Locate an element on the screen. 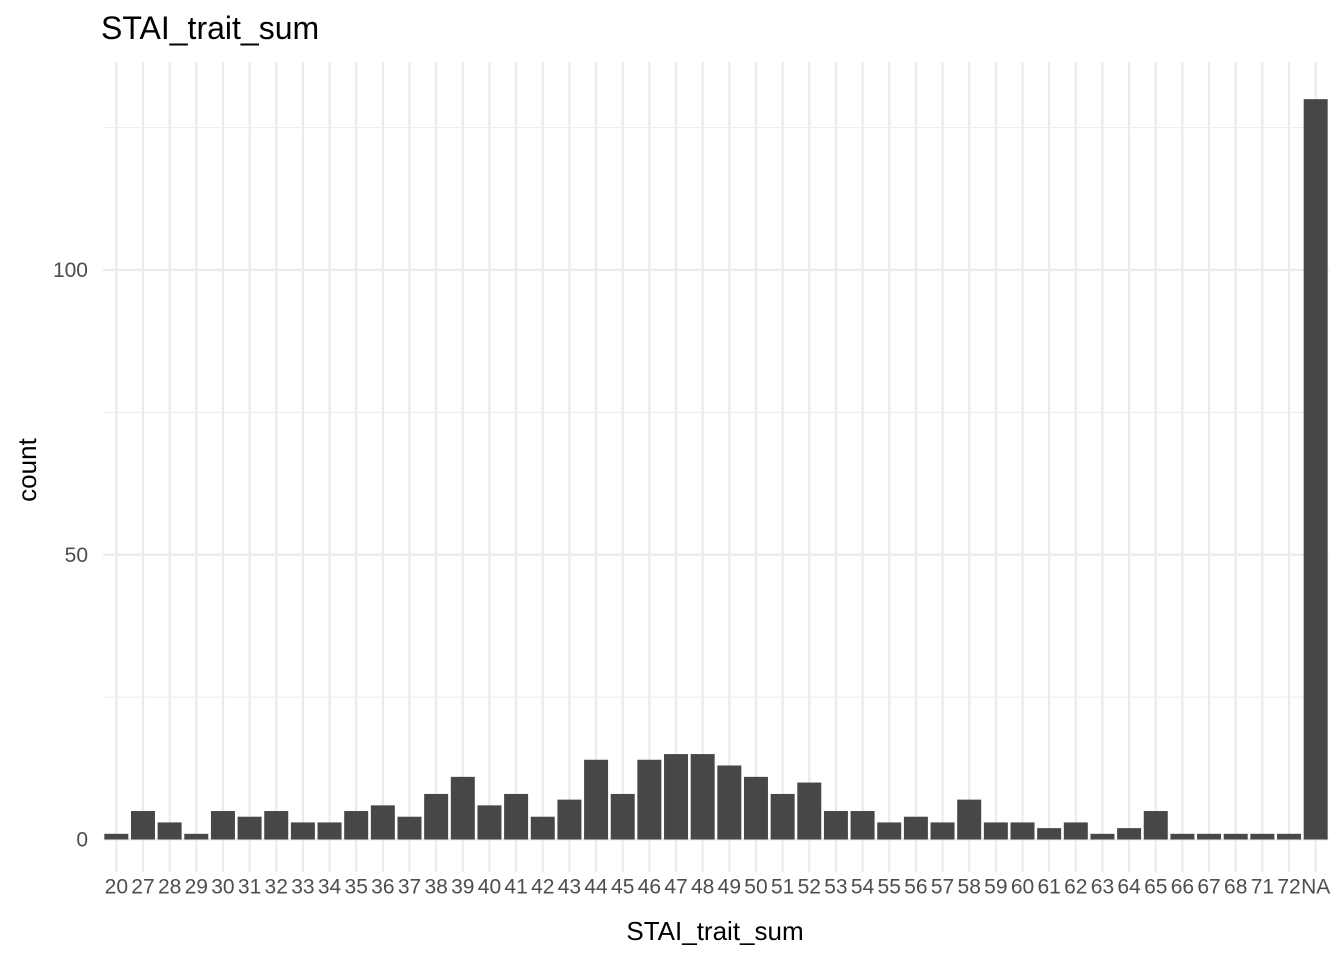 Image resolution: width=1344 pixels, height=960 pixels. x-tick-label: 60 is located at coordinates (1022, 886).